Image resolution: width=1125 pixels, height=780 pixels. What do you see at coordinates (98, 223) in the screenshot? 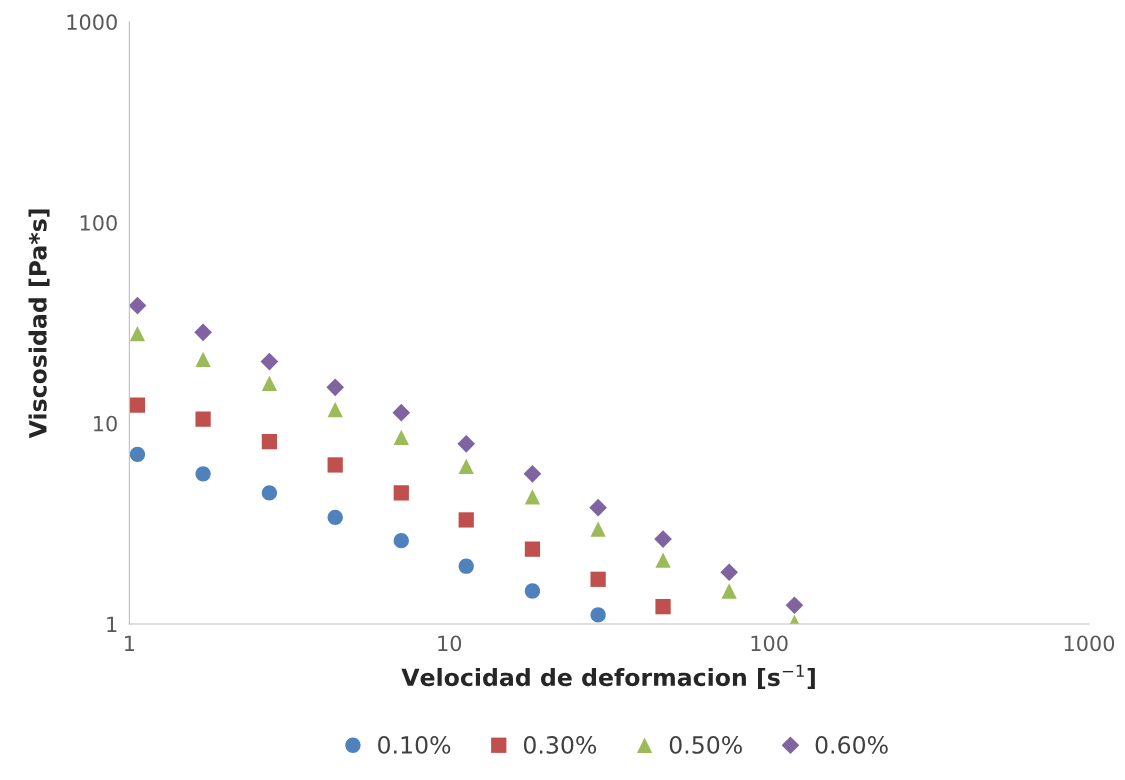
I see `y-tick-label: 100` at bounding box center [98, 223].